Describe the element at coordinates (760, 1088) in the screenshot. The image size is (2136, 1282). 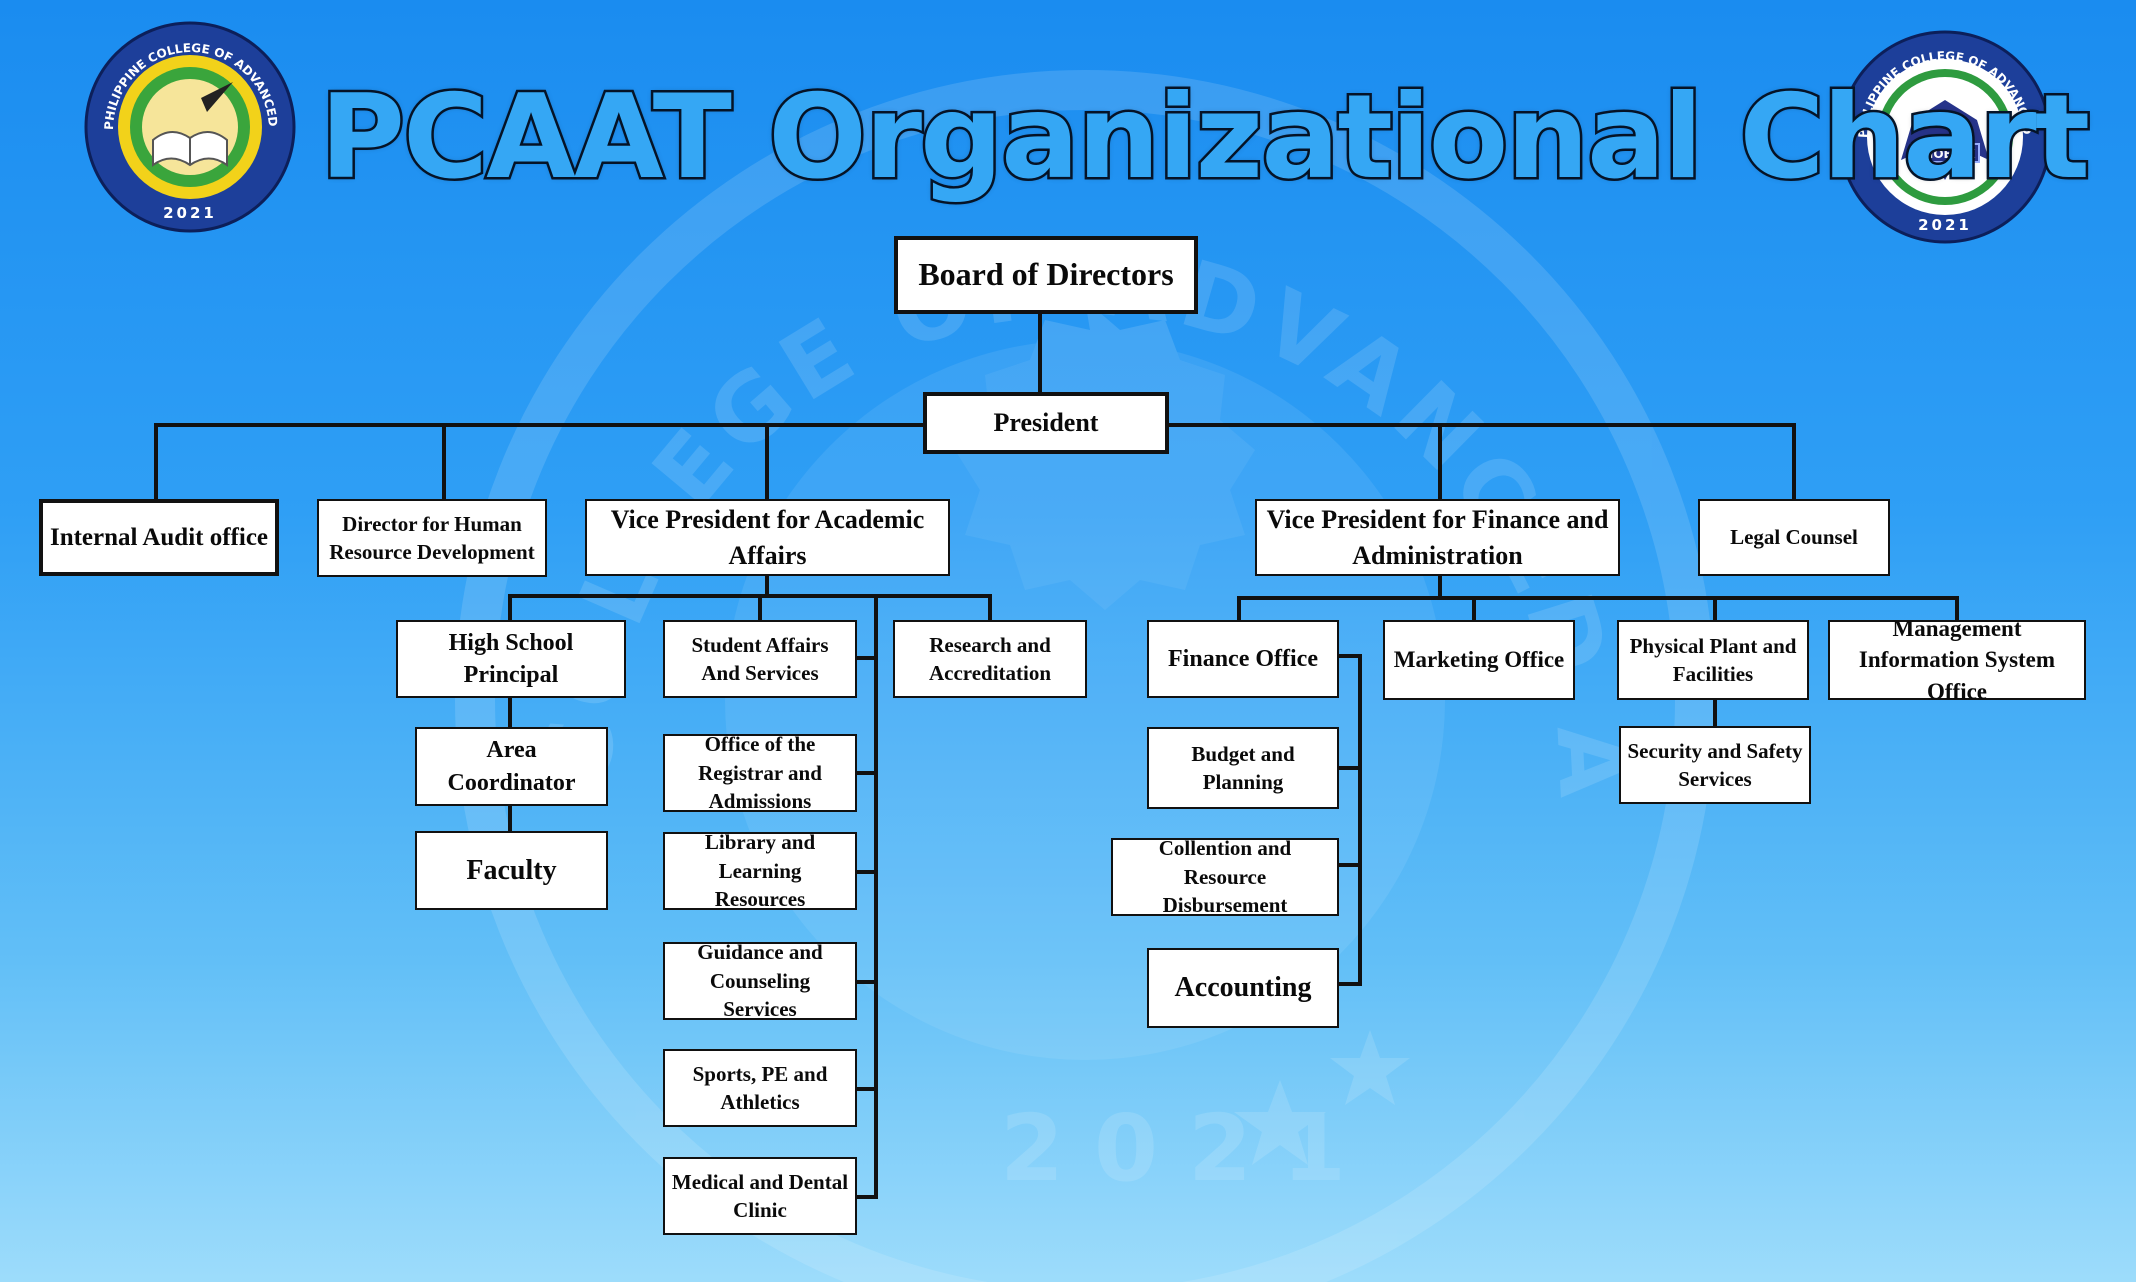
I see `node-sports-pe-athletics: Sports, PE and Athletics` at that location.